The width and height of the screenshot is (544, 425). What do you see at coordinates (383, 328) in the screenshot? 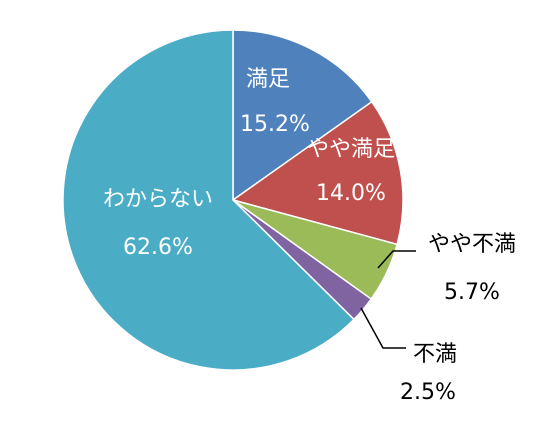
I see `leader-line-fuman` at bounding box center [383, 328].